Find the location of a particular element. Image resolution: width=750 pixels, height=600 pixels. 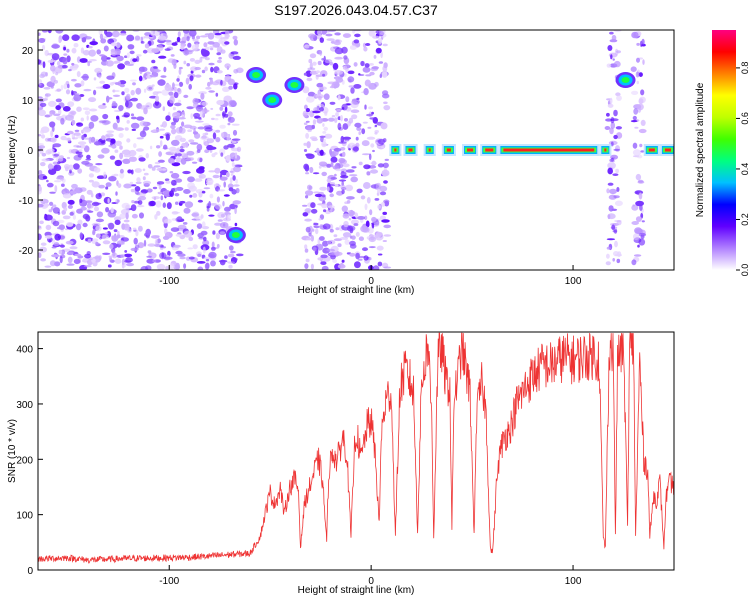

colorbar-tick-label: 0.8 is located at coordinates (745, 68).